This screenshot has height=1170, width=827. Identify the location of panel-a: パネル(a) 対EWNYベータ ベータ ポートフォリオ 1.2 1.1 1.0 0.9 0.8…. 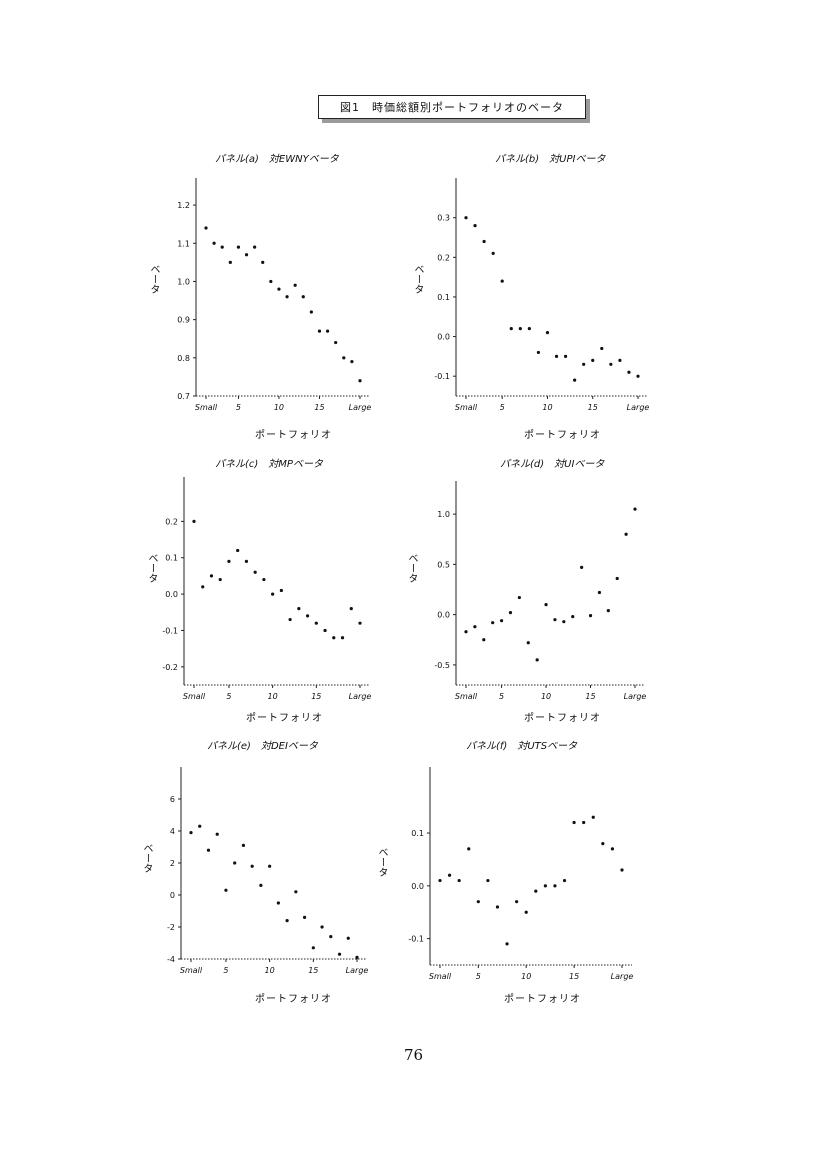
(275, 298).